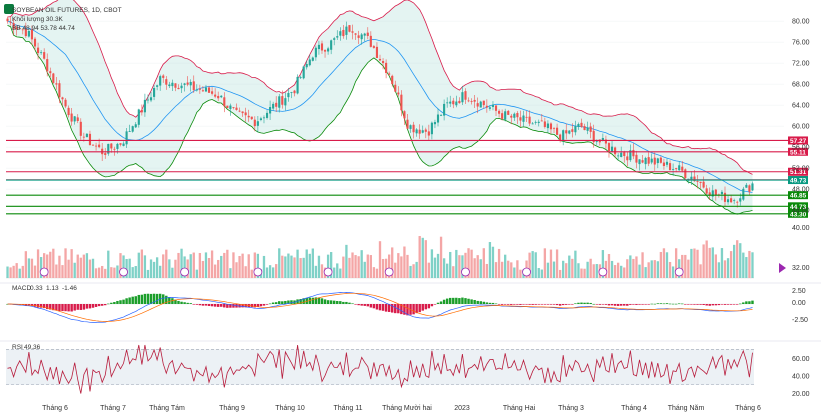 The width and height of the screenshot is (821, 418). Describe the element at coordinates (782, 268) in the screenshot. I see `scroll-to-realtime-icon` at that location.